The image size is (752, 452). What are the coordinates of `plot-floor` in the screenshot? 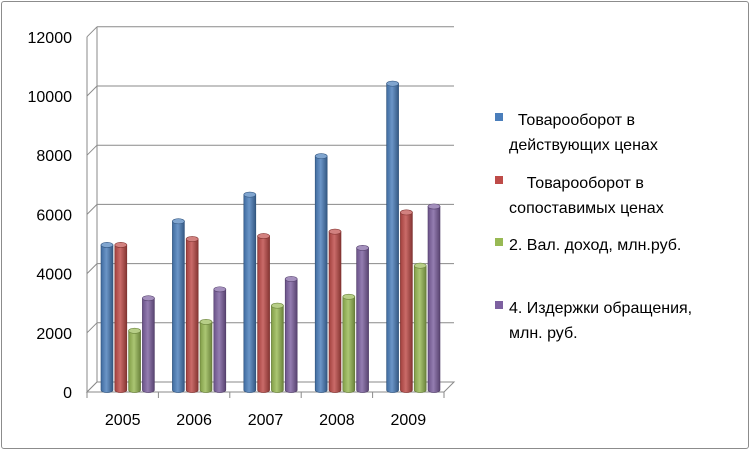 It's located at (270, 387).